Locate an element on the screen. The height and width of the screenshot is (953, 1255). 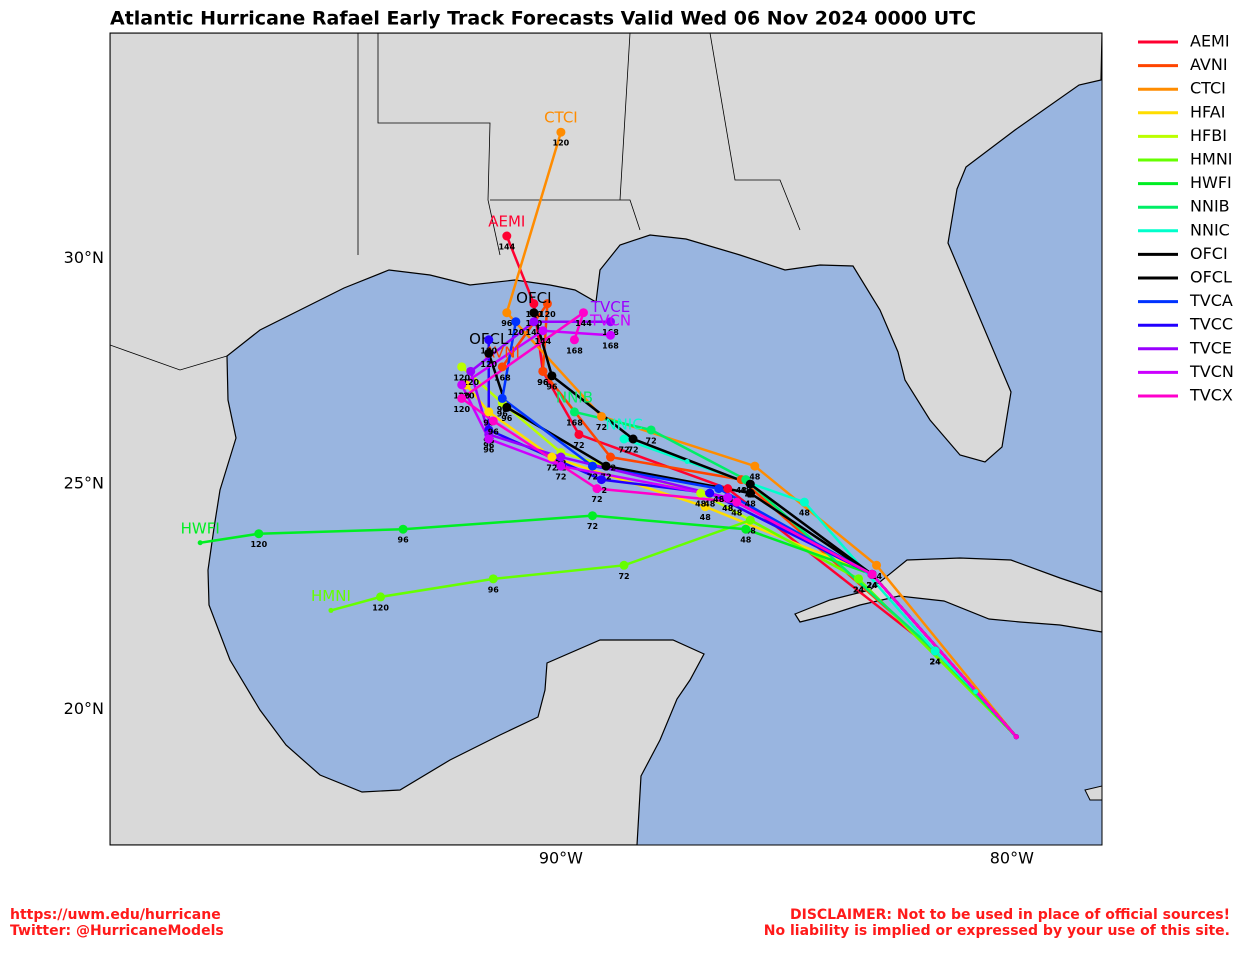
track-name: OFCI is located at coordinates (533, 298).